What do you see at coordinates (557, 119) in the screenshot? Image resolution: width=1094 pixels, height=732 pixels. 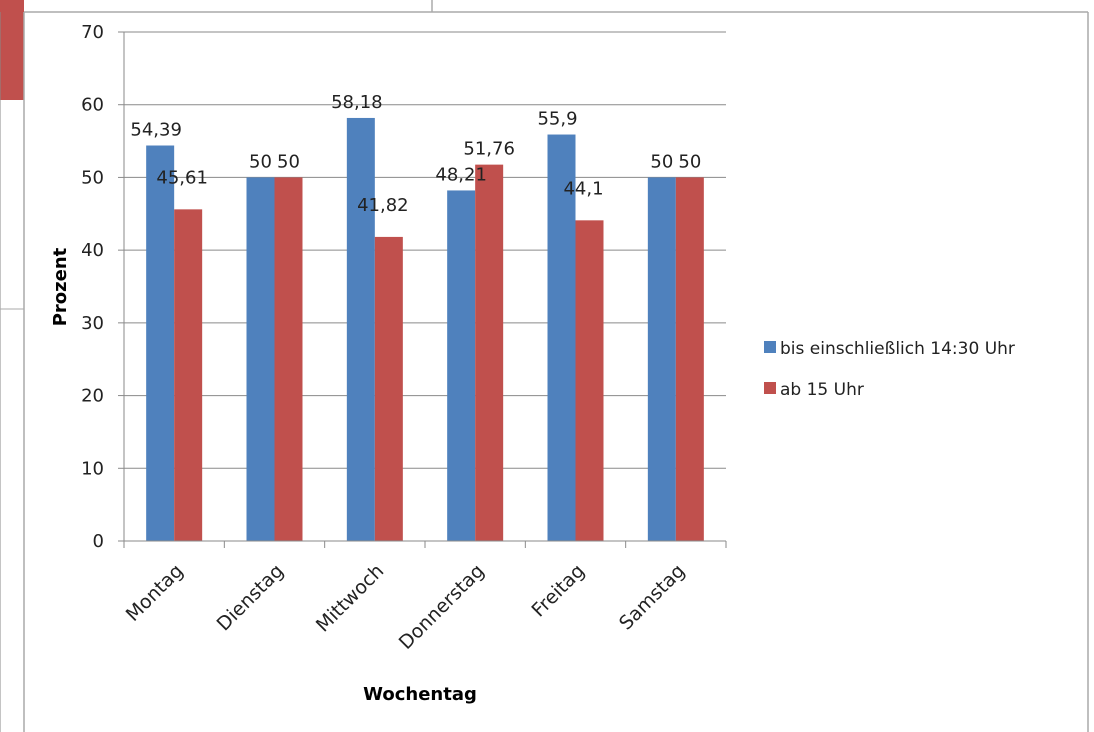 I see `data-label: 55,9` at bounding box center [557, 119].